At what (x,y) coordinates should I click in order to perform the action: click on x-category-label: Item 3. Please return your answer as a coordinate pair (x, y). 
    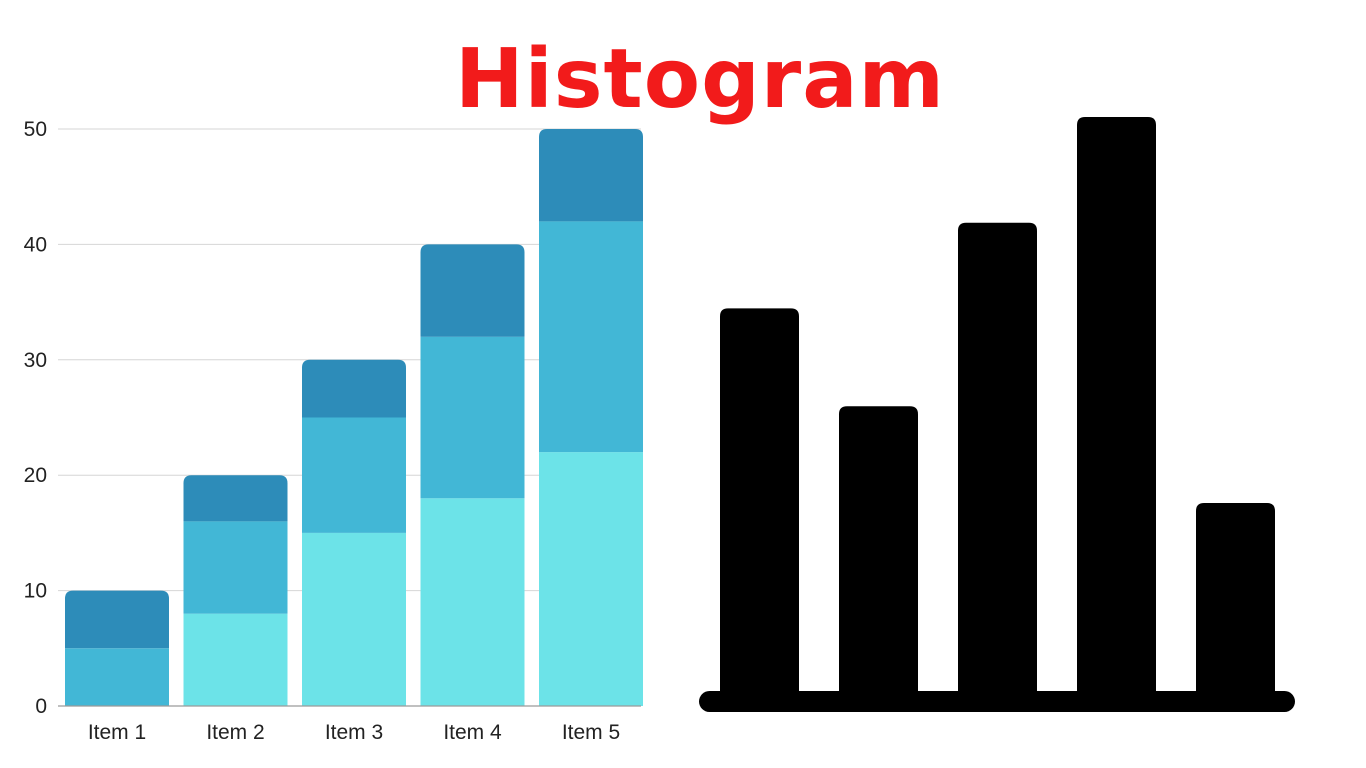
    Looking at the image, I should click on (354, 732).